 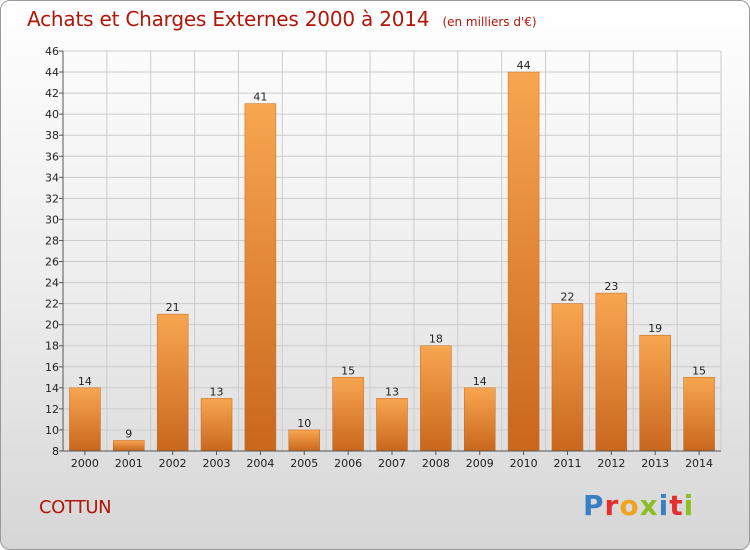 I want to click on y-tick-label: 40, so click(x=52, y=114).